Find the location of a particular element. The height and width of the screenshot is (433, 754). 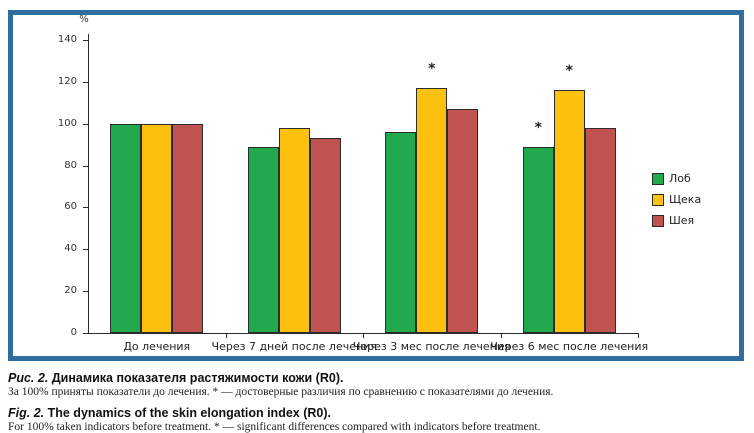

legend-item-2: Шея is located at coordinates (676, 220).